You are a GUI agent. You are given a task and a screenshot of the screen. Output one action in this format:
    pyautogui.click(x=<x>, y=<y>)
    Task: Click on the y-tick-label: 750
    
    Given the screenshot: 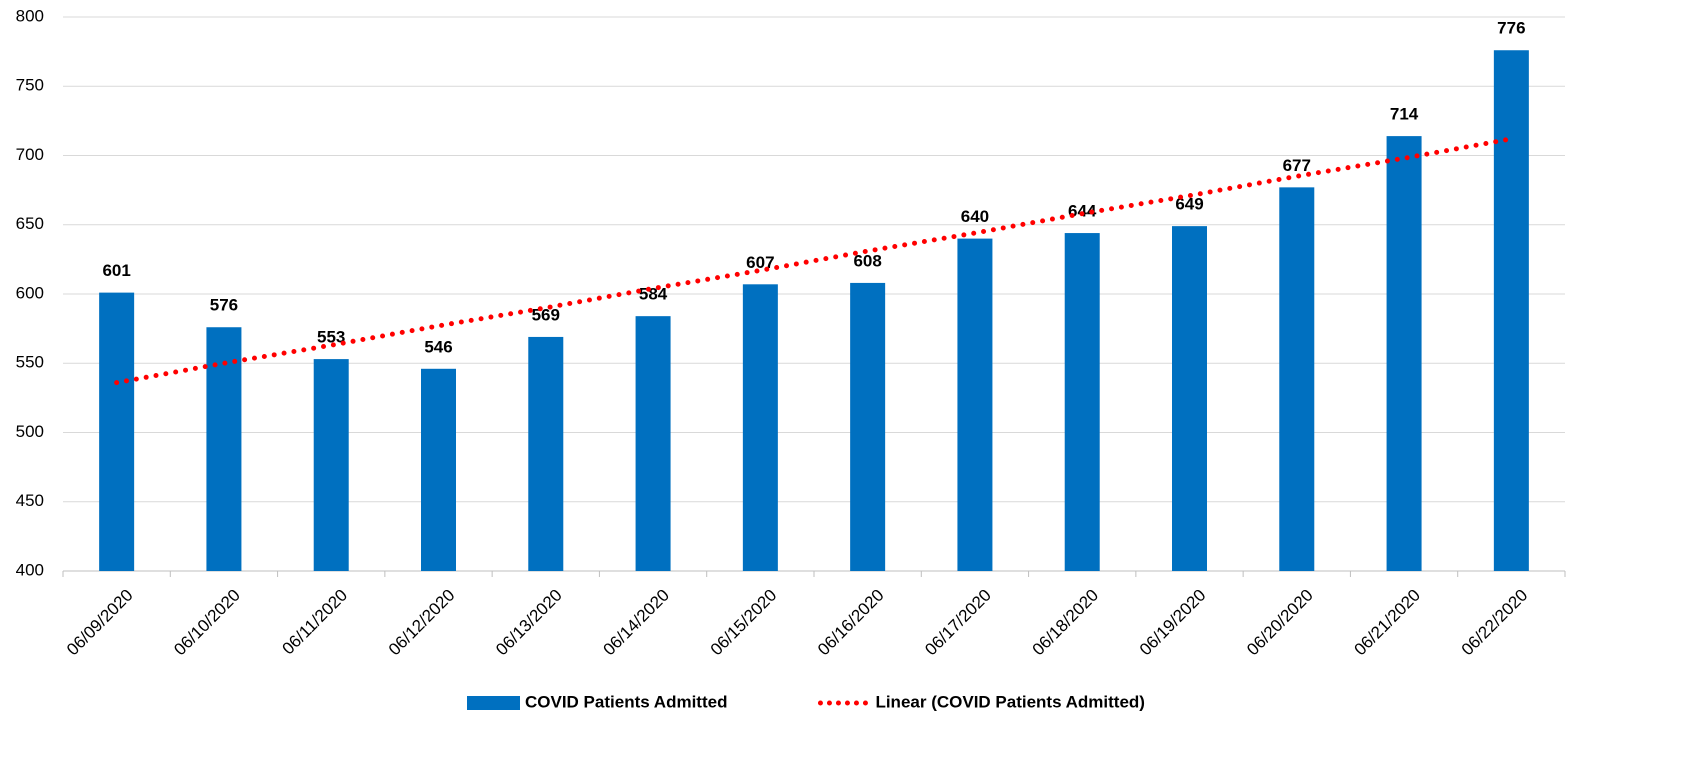 What is the action you would take?
    pyautogui.click(x=30, y=85)
    